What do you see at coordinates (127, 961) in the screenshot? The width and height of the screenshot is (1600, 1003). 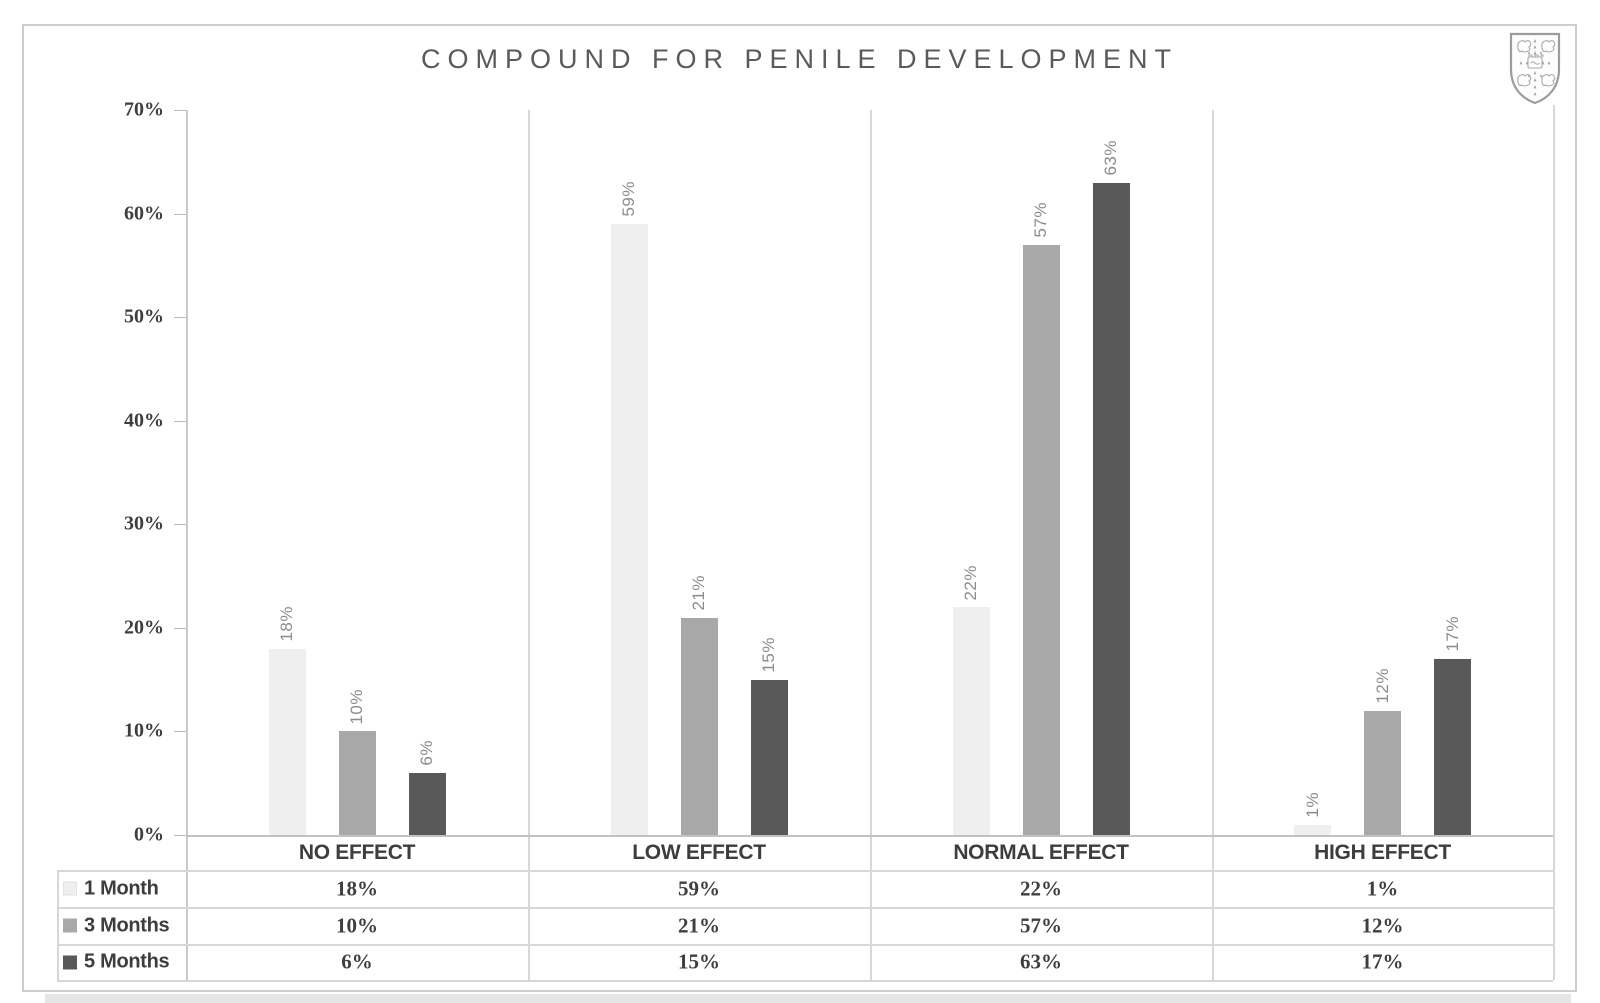 I see `legend-label: 5 Months` at bounding box center [127, 961].